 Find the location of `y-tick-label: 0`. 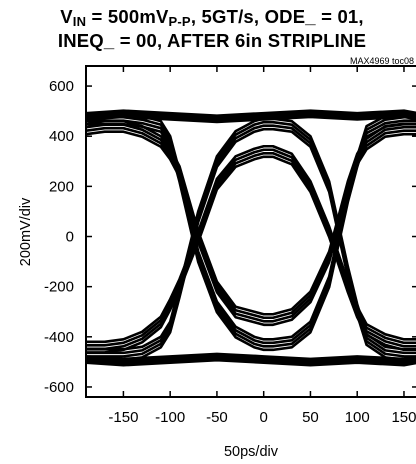

y-tick-label: 0 is located at coordinates (70, 237).